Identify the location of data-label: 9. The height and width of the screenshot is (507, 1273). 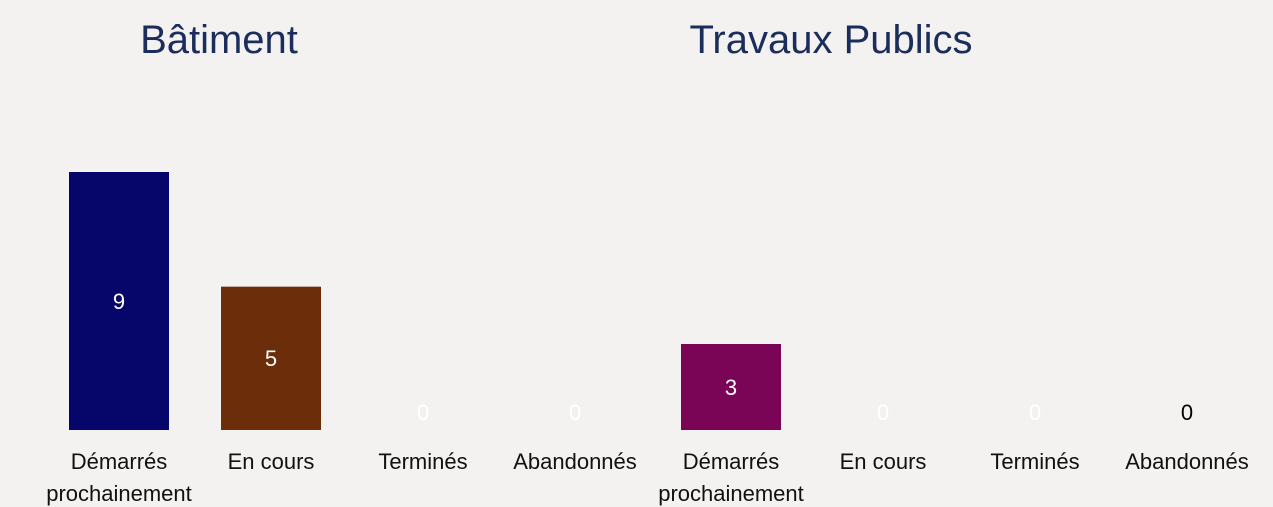
(119, 301).